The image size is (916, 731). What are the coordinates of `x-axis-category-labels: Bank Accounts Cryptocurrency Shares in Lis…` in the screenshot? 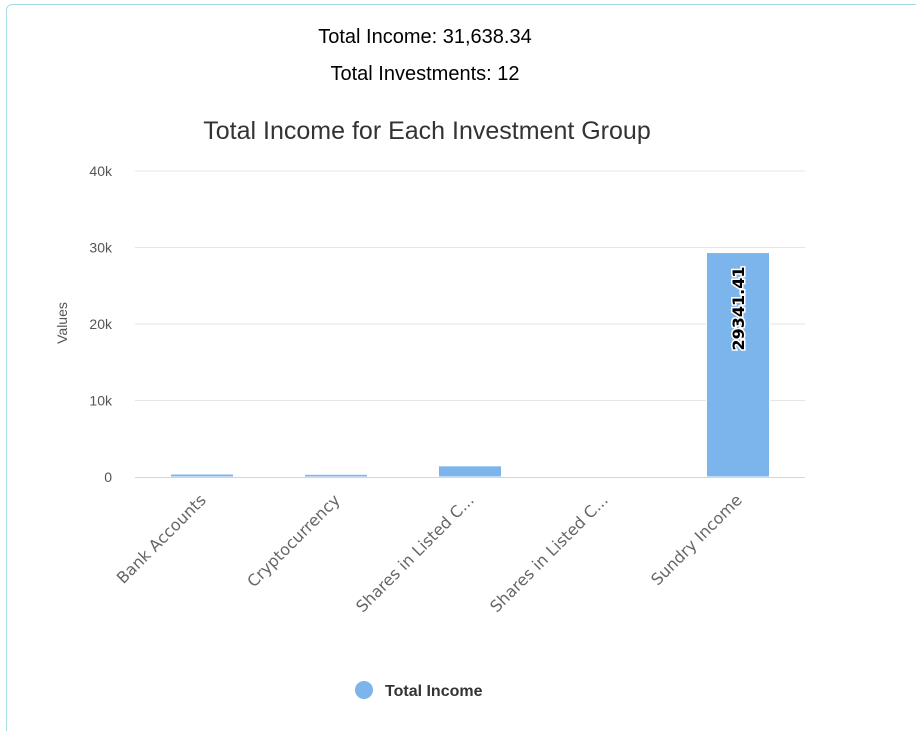 It's located at (429, 553).